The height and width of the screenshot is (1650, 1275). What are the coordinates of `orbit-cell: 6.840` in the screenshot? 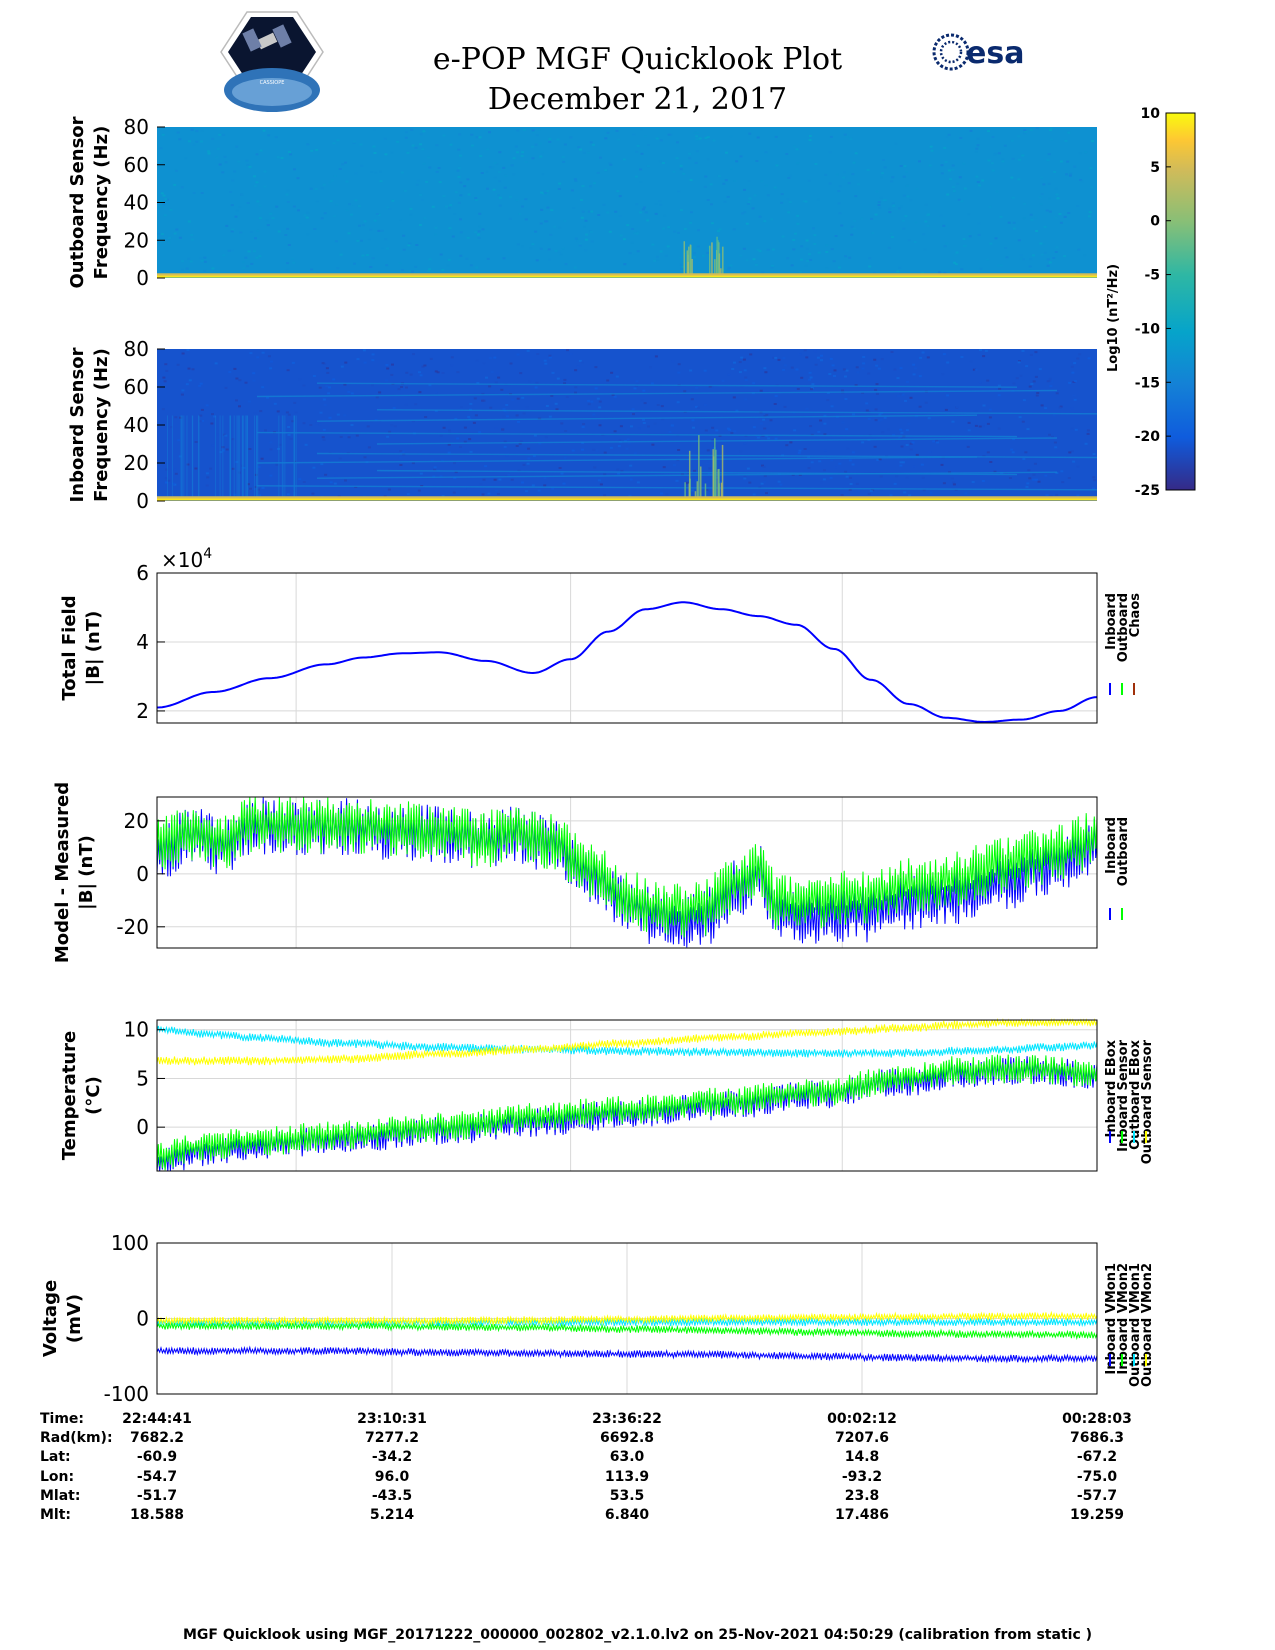 It's located at (627, 1515).